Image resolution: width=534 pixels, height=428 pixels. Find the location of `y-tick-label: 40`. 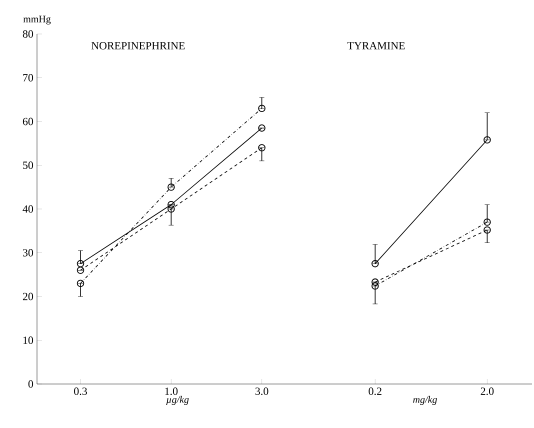

y-tick-label: 40 is located at coordinates (28, 209).